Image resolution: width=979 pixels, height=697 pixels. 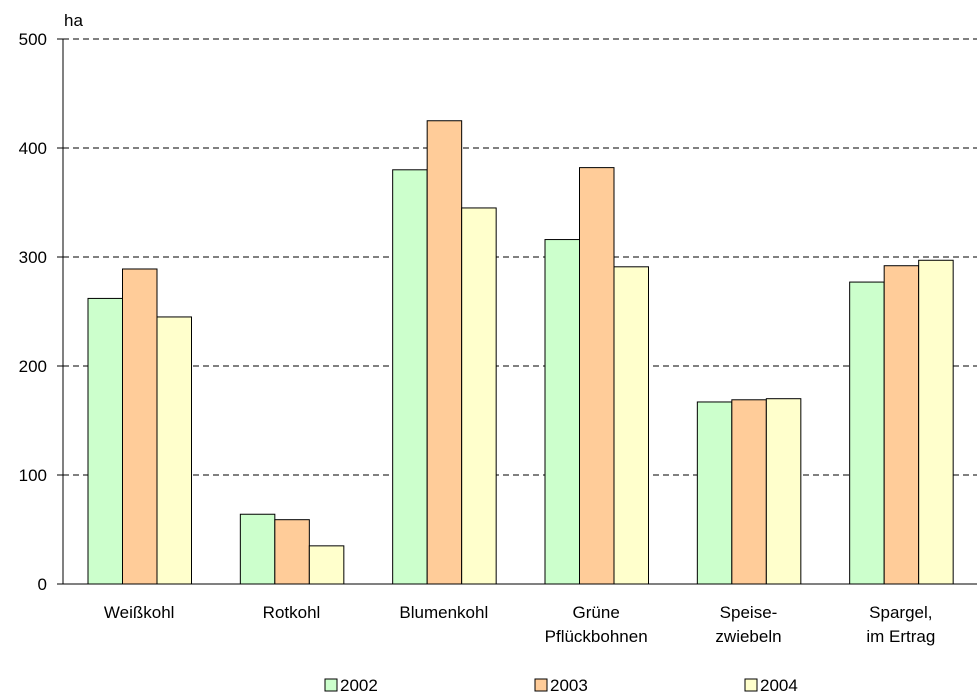 What do you see at coordinates (541, 685) in the screenshot?
I see `legend-swatch-2003` at bounding box center [541, 685].